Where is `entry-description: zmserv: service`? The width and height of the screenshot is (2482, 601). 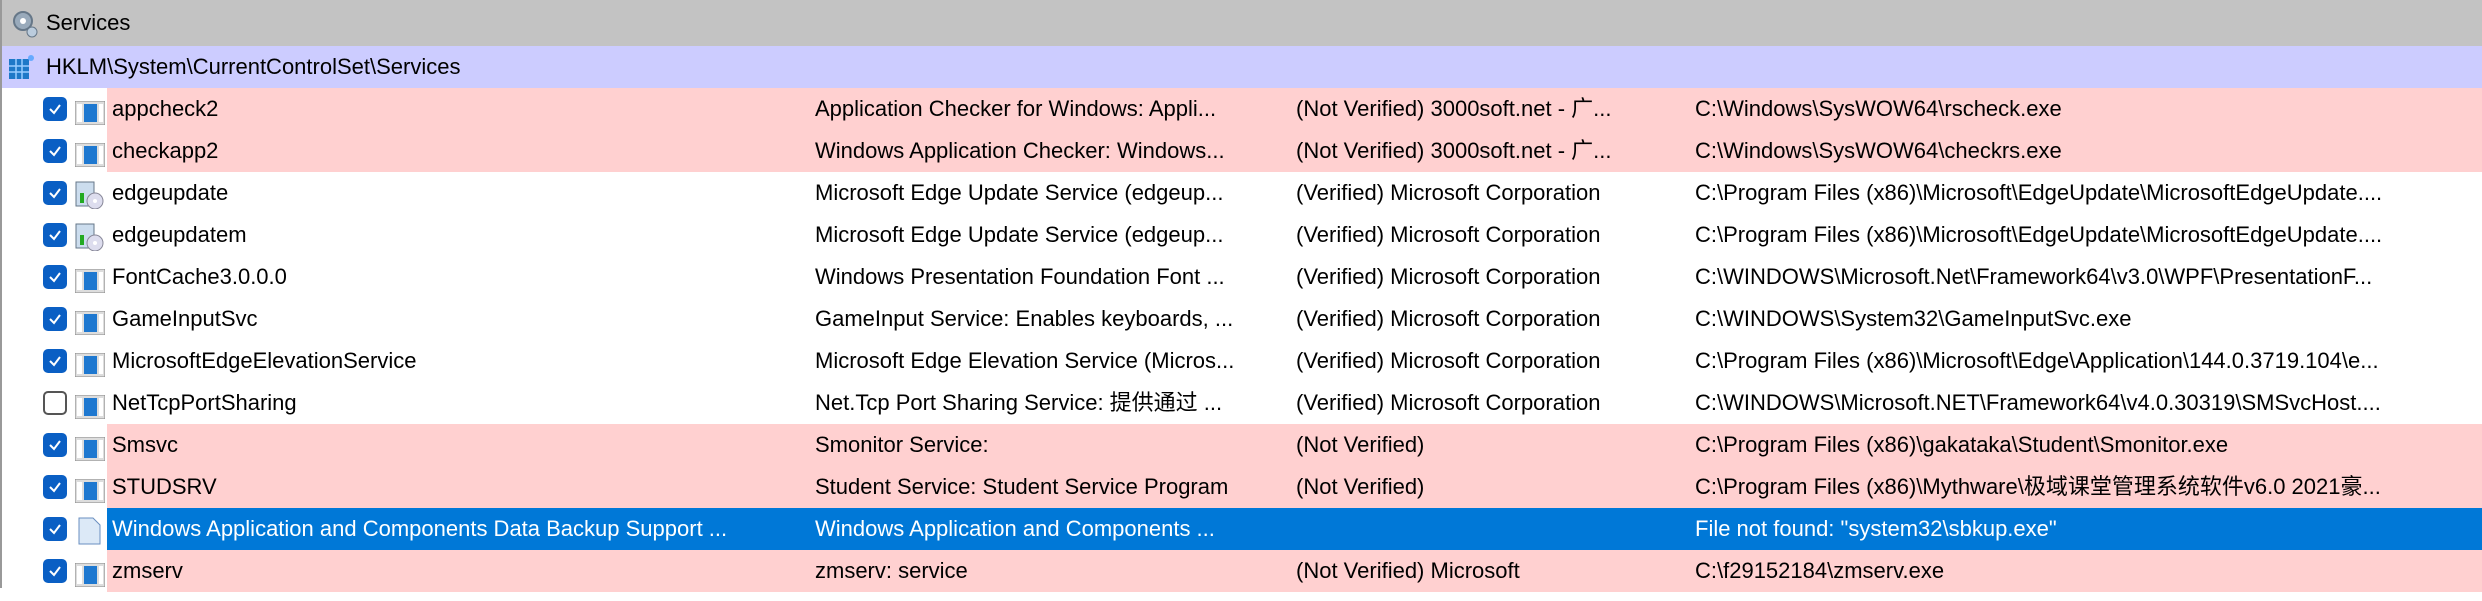 entry-description: zmserv: service is located at coordinates (891, 570).